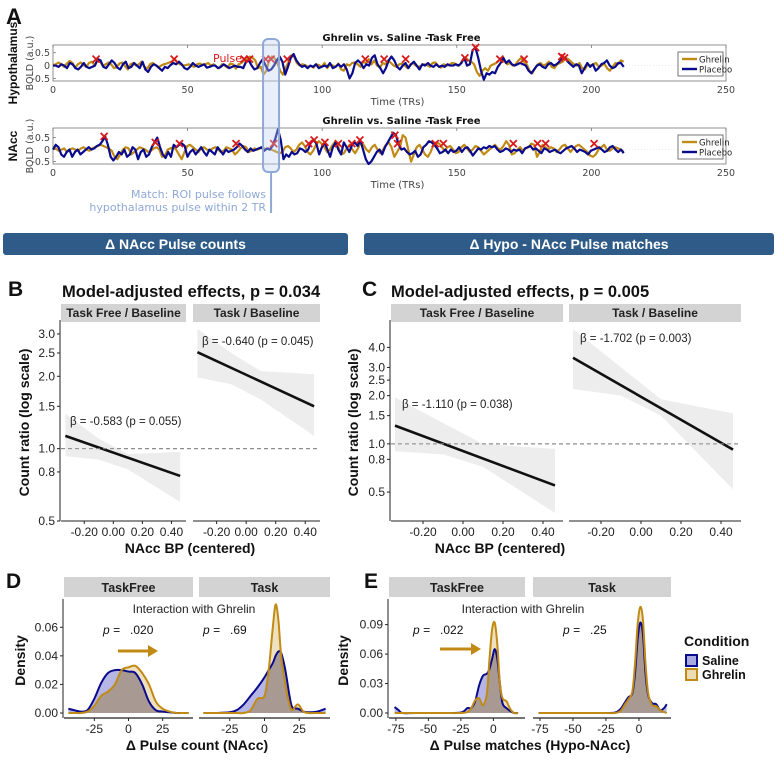  Describe the element at coordinates (114, 532) in the screenshot. I see `panel-b-xtick-label: 0.00` at that location.